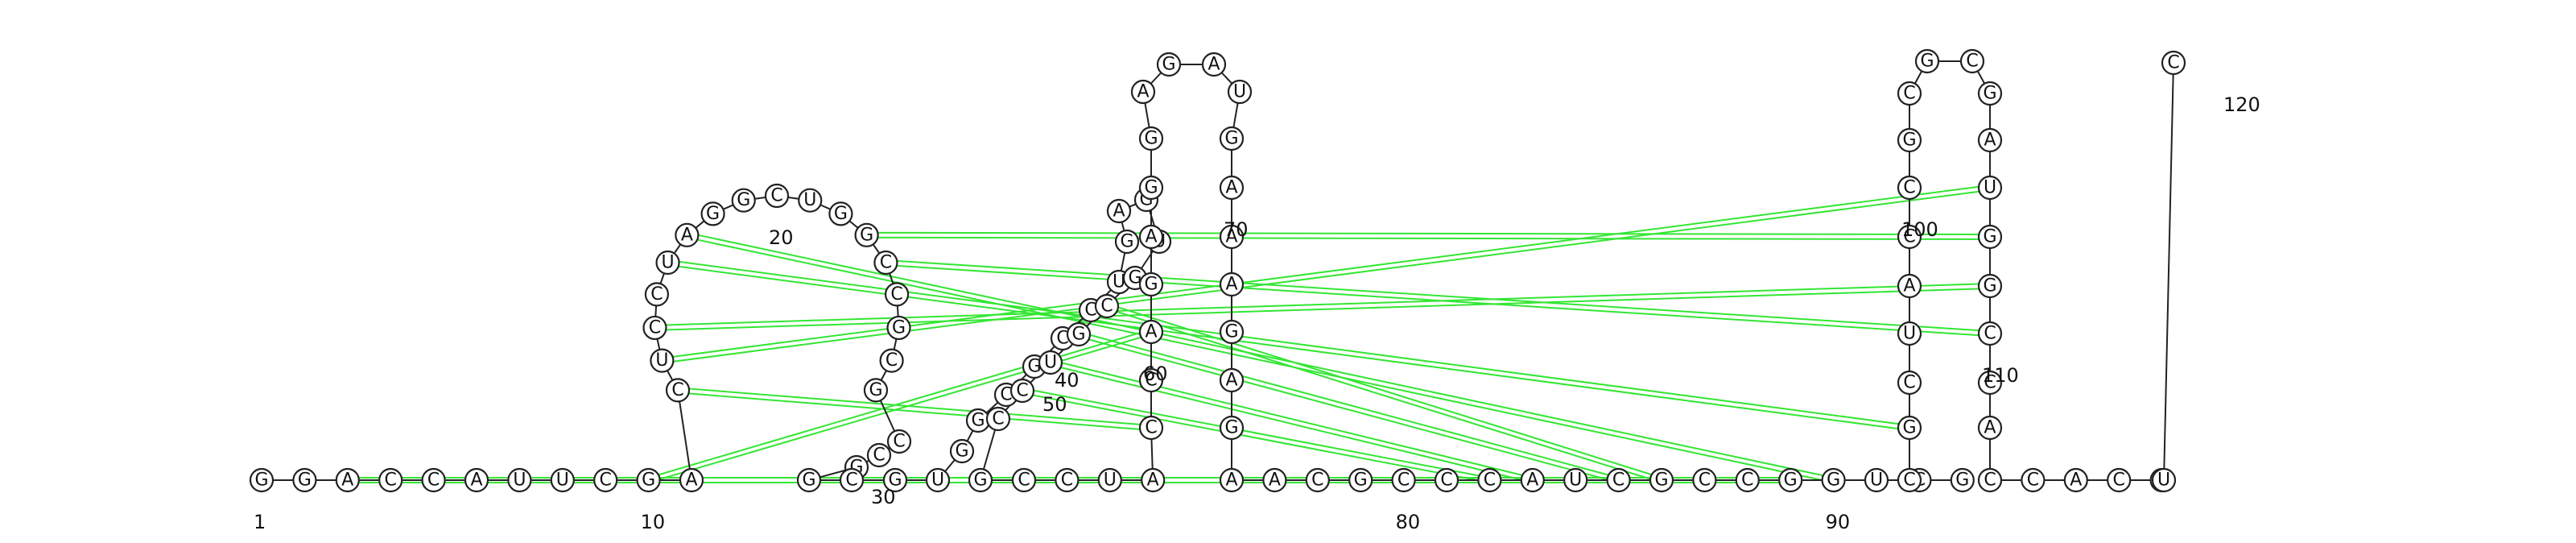 The image size is (2576, 543). Describe the element at coordinates (1151, 380) in the screenshot. I see `nucleotide-59: C` at that location.